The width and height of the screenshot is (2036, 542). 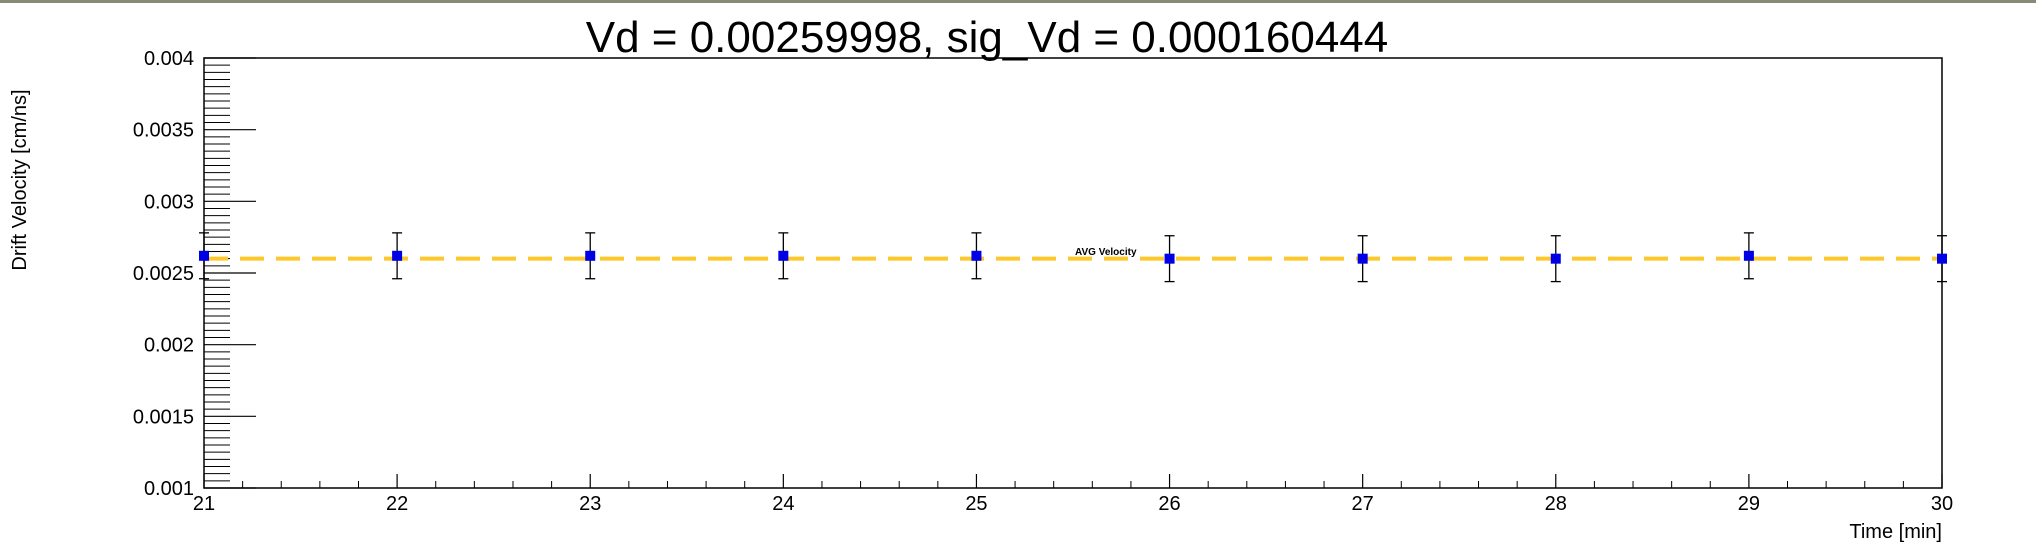 I want to click on y-tick-label: 0.0015, so click(x=163, y=417).